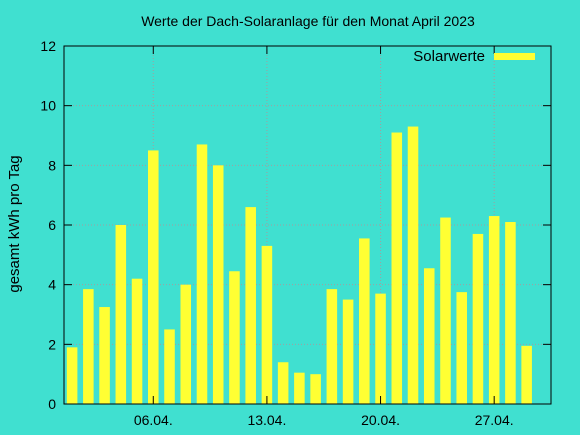 This screenshot has width=580, height=435. Describe the element at coordinates (48, 46) in the screenshot. I see `y-tick-label: 12` at that location.